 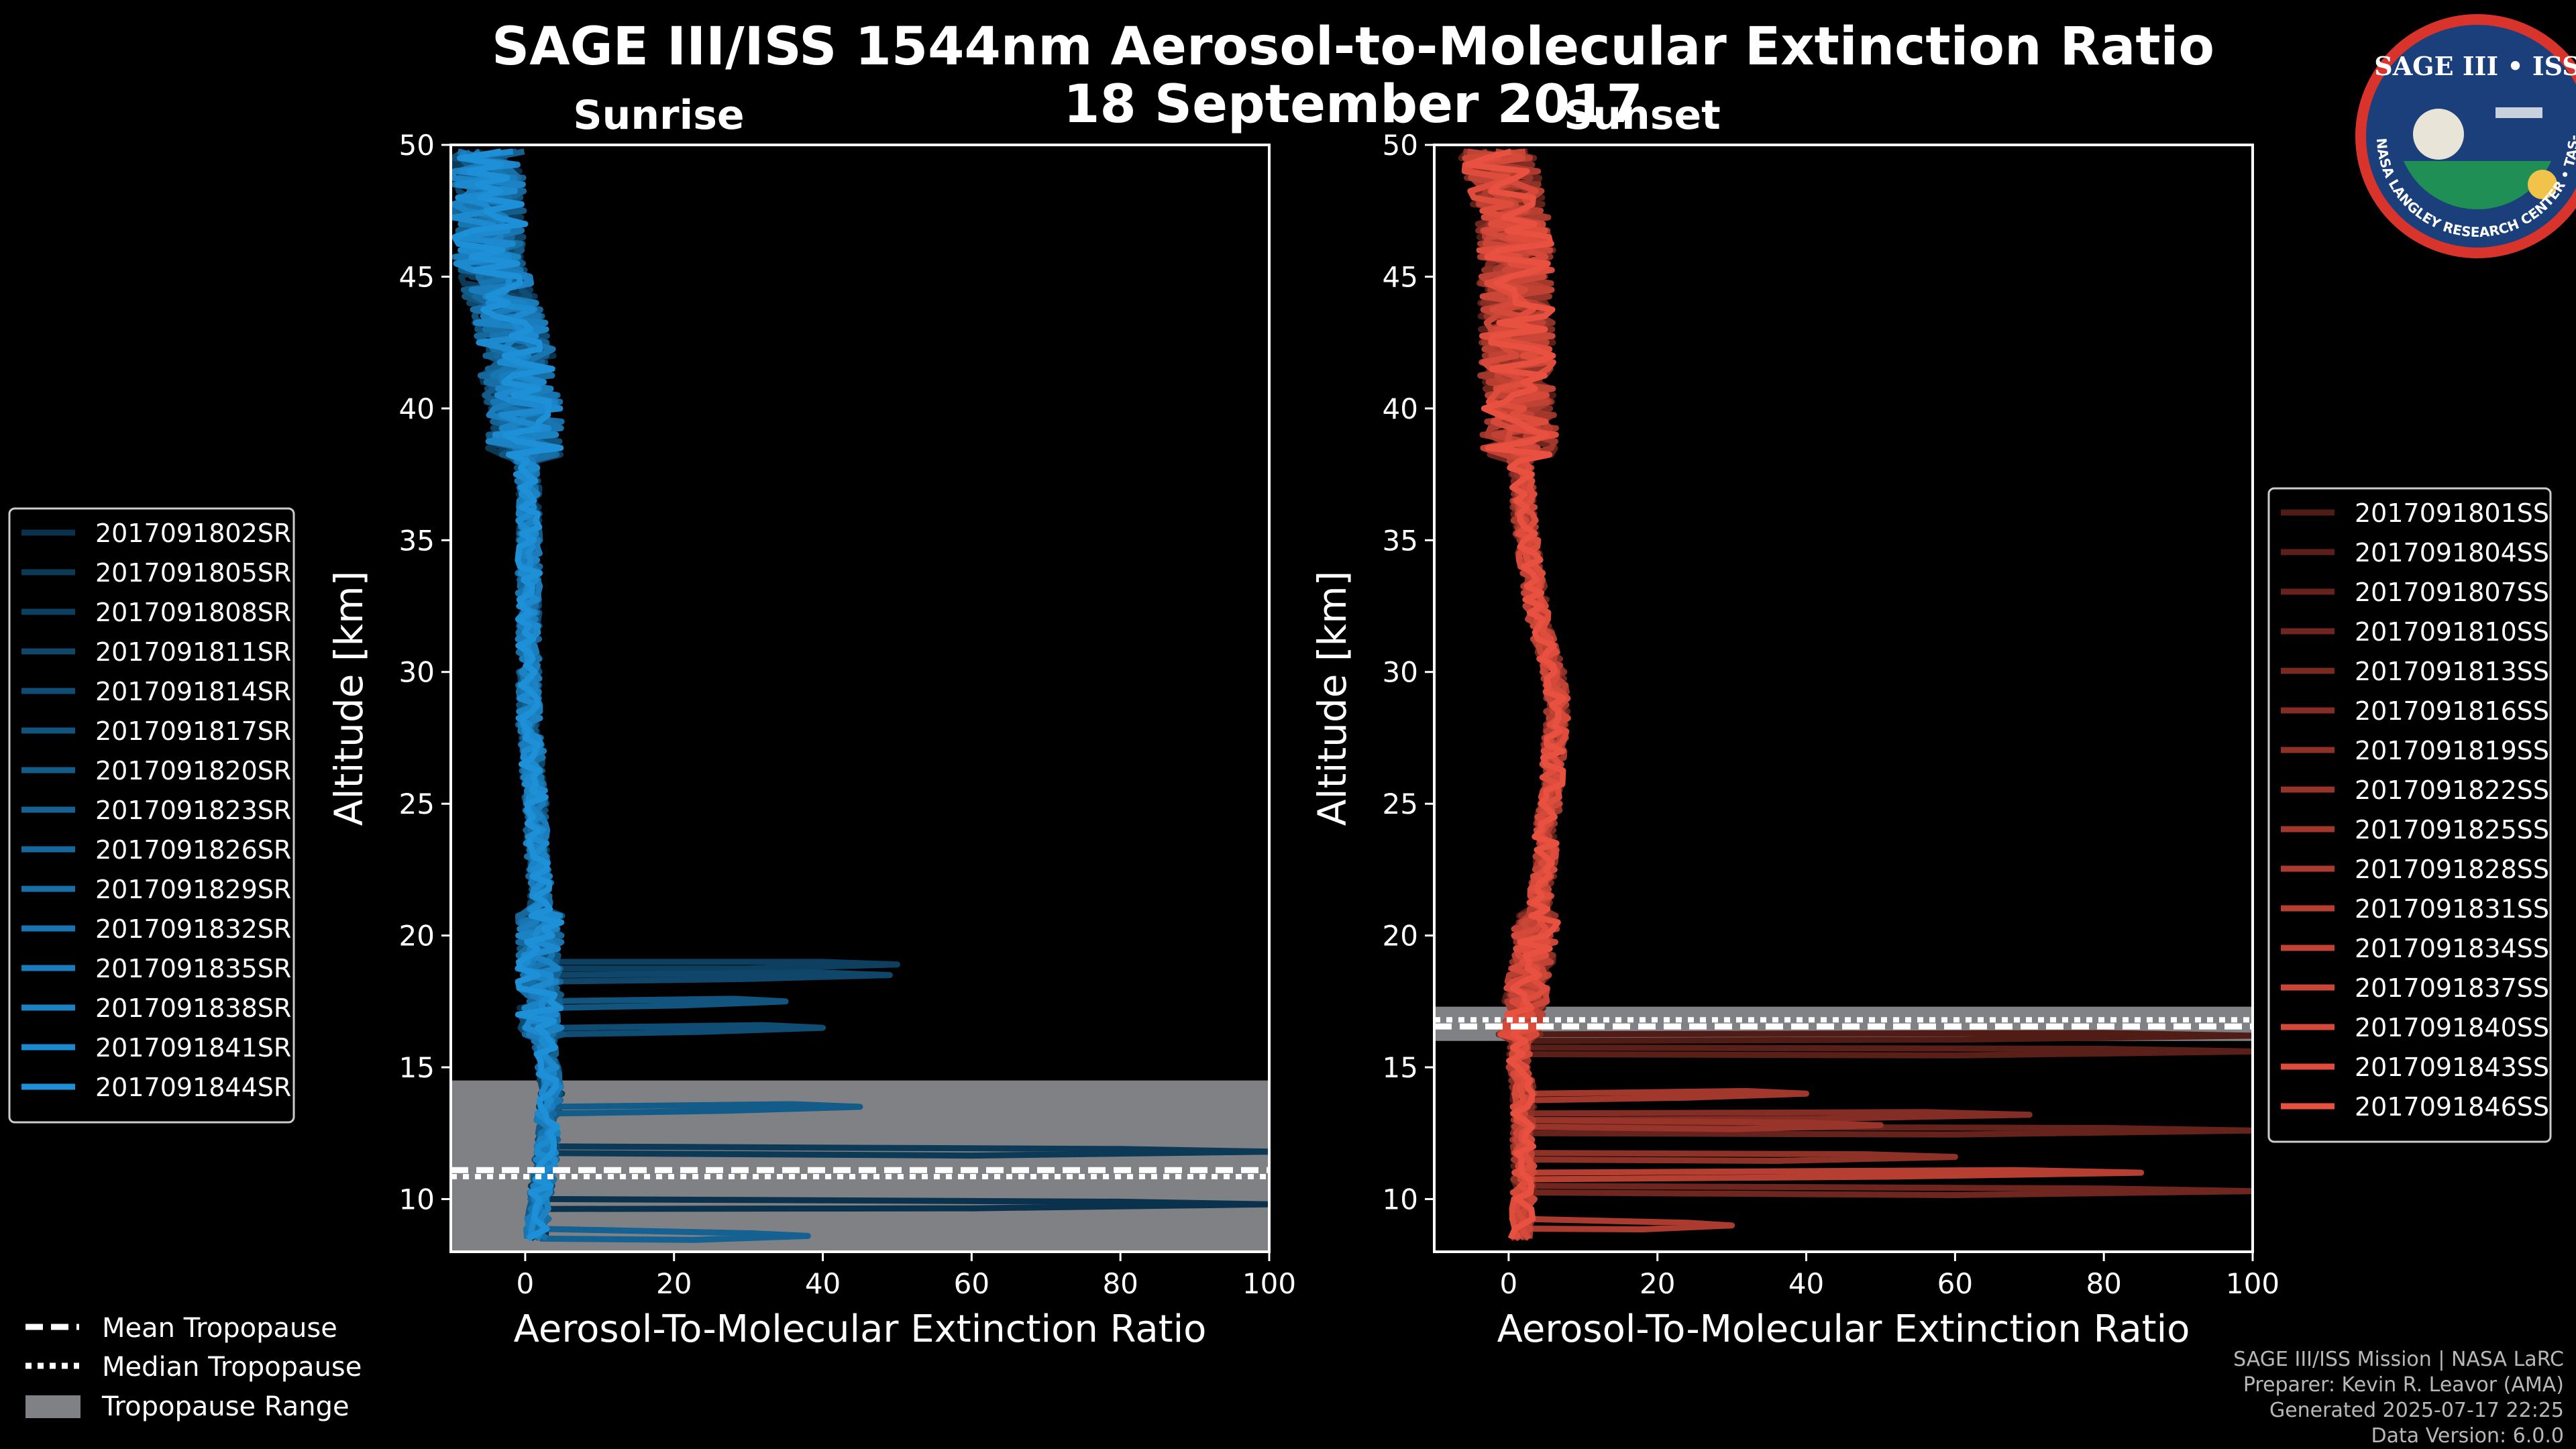 I want to click on sunrise-series-legend-box, so click(x=151, y=815).